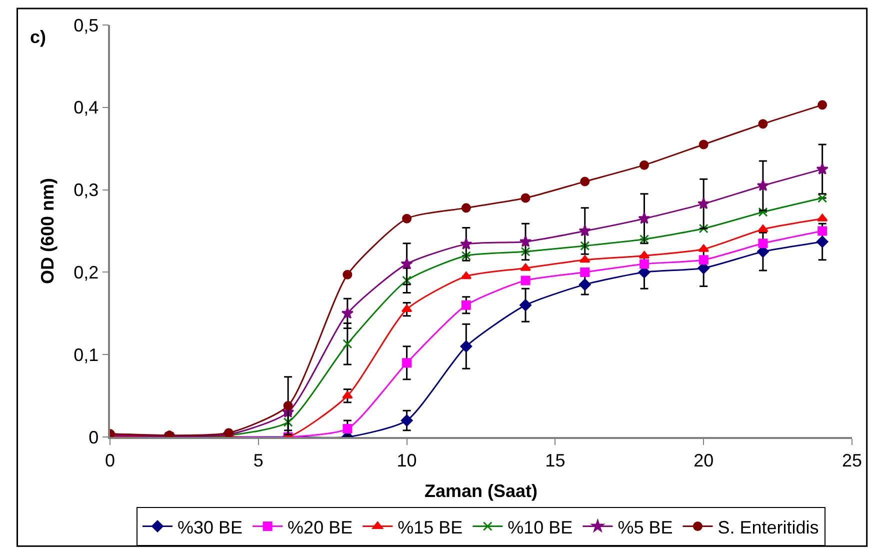 The width and height of the screenshot is (874, 558). Describe the element at coordinates (86, 354) in the screenshot. I see `y-tick-label: 0,1` at that location.